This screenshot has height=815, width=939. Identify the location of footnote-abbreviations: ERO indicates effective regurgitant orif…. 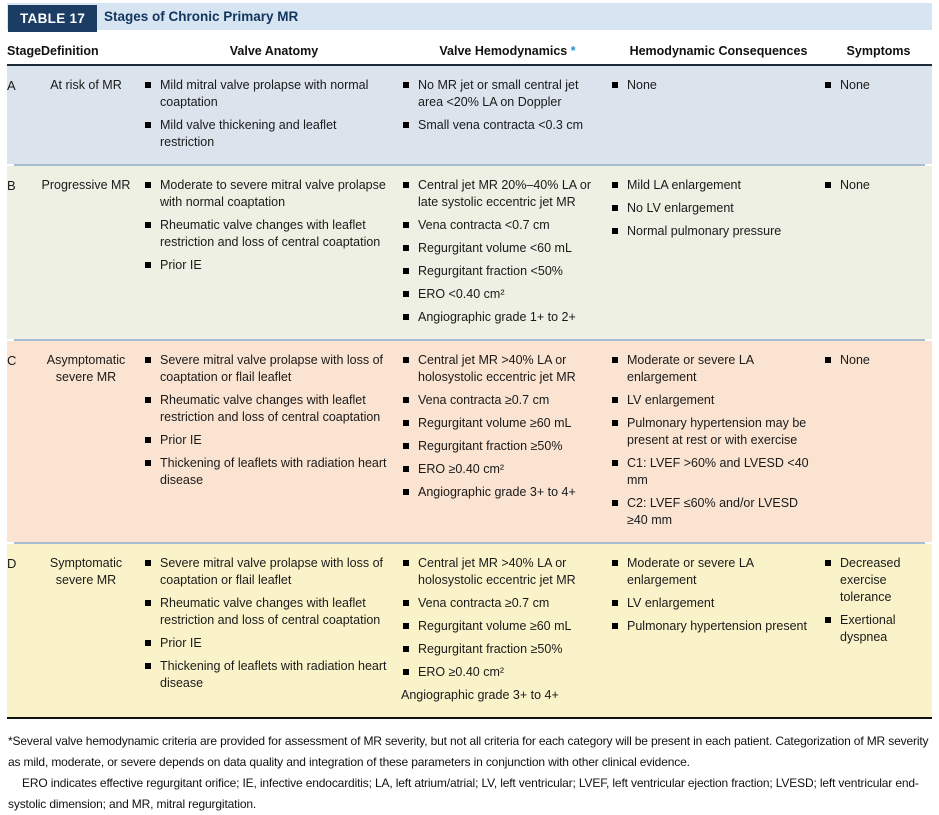
(463, 793).